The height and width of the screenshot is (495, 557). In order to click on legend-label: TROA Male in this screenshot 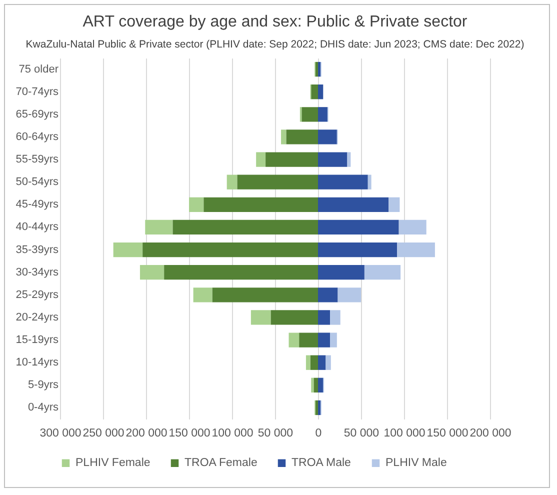, I will do `click(321, 463)`.